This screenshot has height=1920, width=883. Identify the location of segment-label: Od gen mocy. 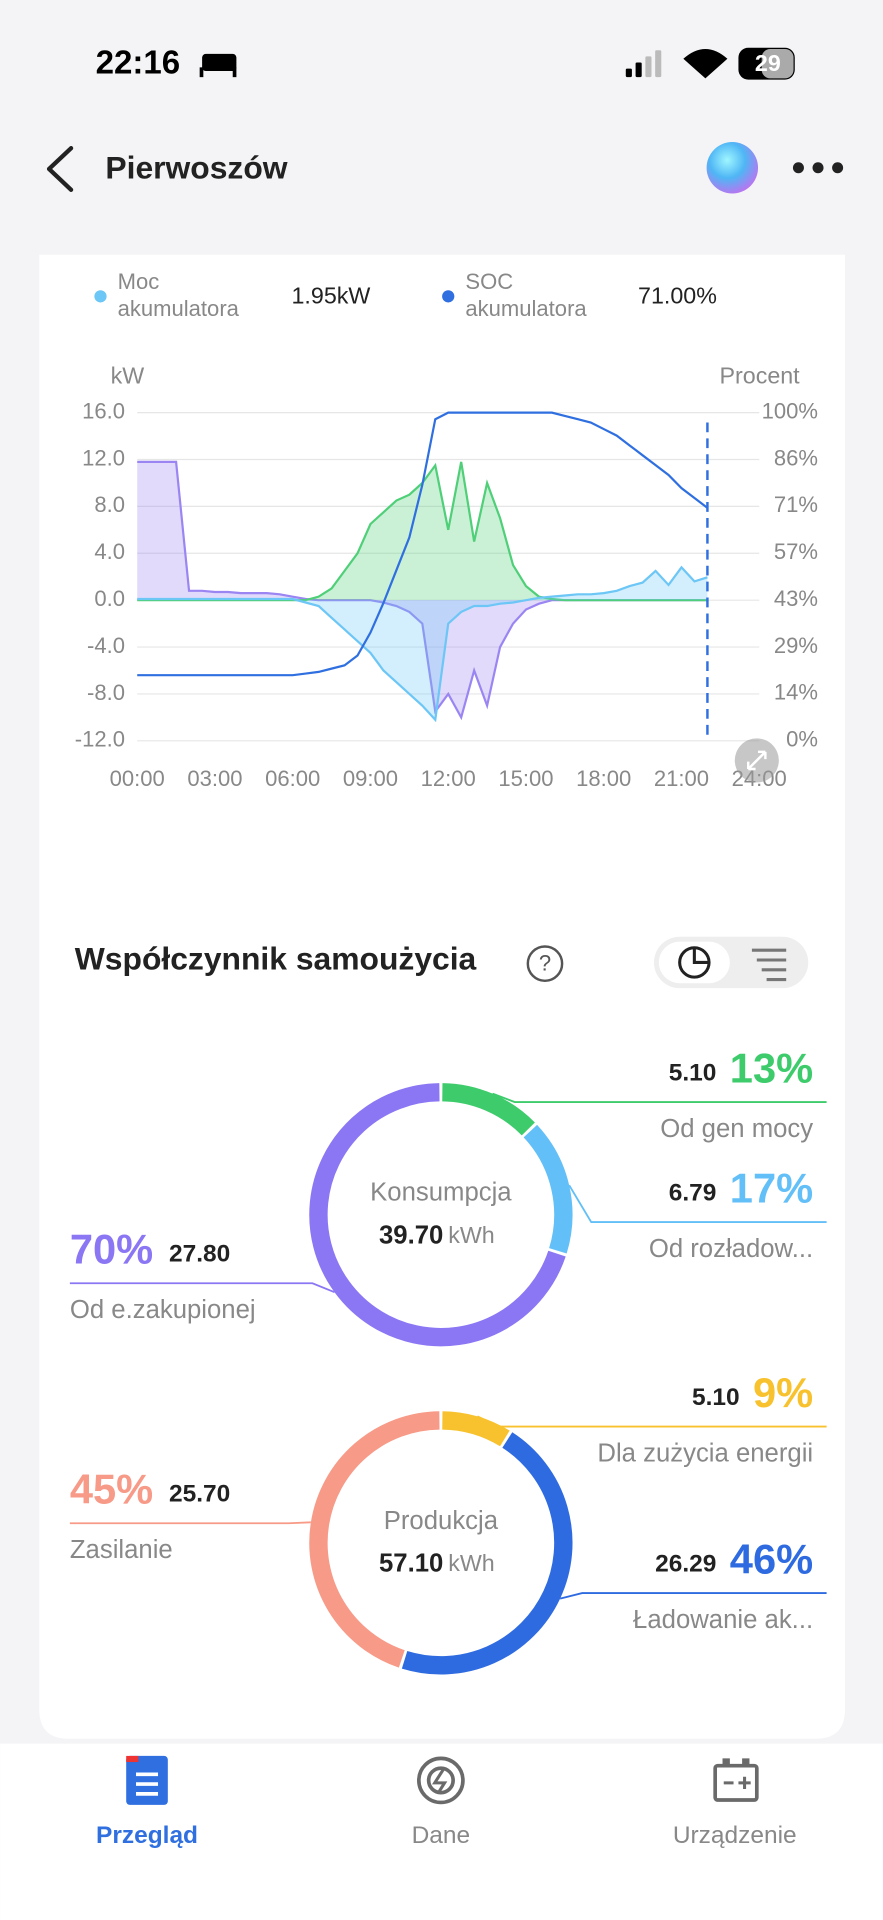
(736, 1129).